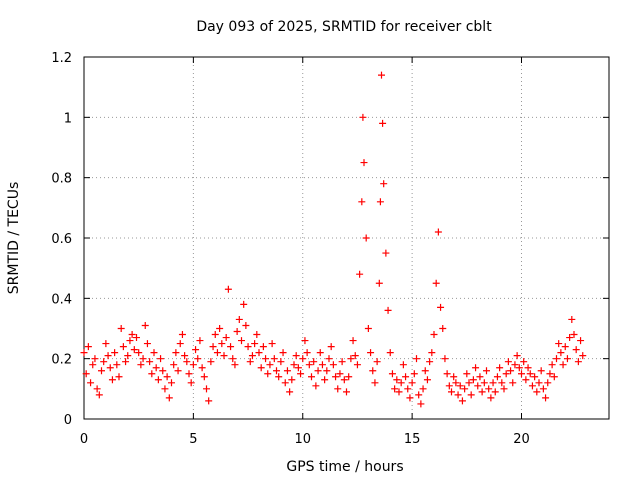  What do you see at coordinates (344, 467) in the screenshot?
I see `x-axis-label: GPS time / hours` at bounding box center [344, 467].